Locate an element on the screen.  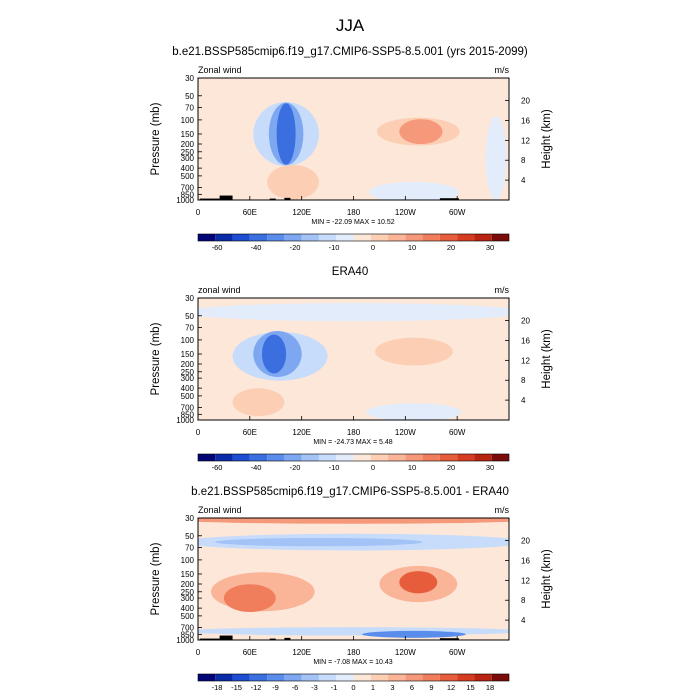
y-tick-label: 50 is located at coordinates (189, 316).